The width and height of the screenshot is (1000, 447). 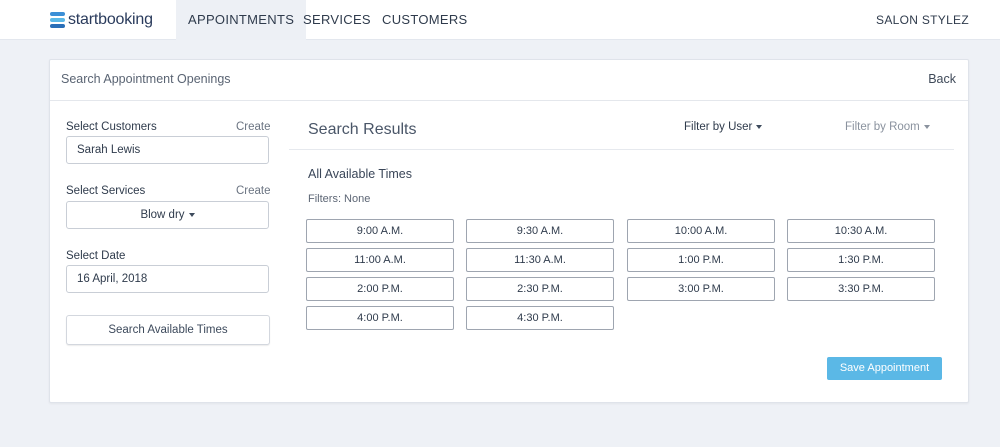 I want to click on services-label: Select Services, so click(x=106, y=191).